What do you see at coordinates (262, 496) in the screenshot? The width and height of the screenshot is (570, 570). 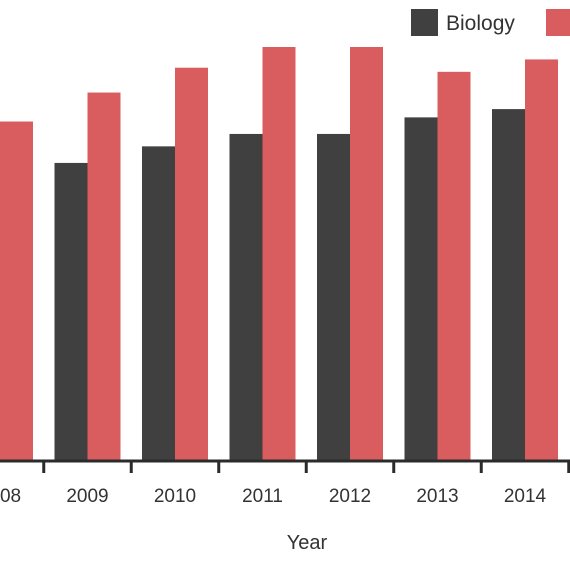 I see `x-tick-label-2011: 2011` at bounding box center [262, 496].